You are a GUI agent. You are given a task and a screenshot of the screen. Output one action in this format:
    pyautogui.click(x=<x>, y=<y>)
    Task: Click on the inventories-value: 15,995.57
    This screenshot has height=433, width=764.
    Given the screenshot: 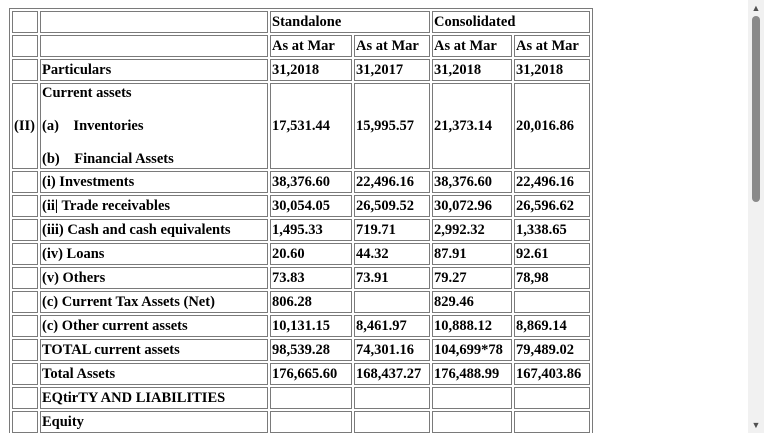 What is the action you would take?
    pyautogui.click(x=392, y=126)
    